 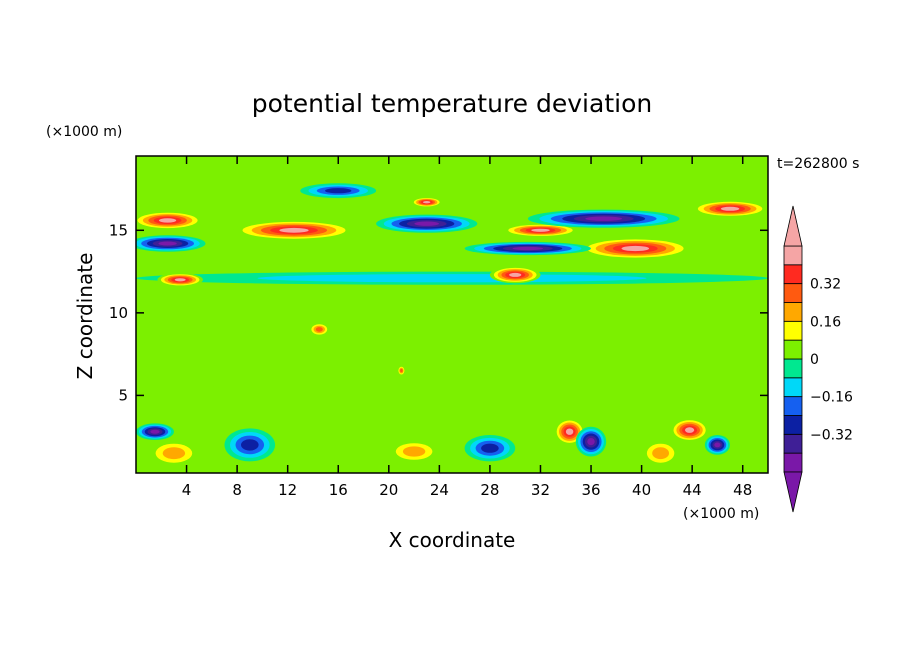 What do you see at coordinates (814, 360) in the screenshot?
I see `colorbar-tick-label-2: 0` at bounding box center [814, 360].